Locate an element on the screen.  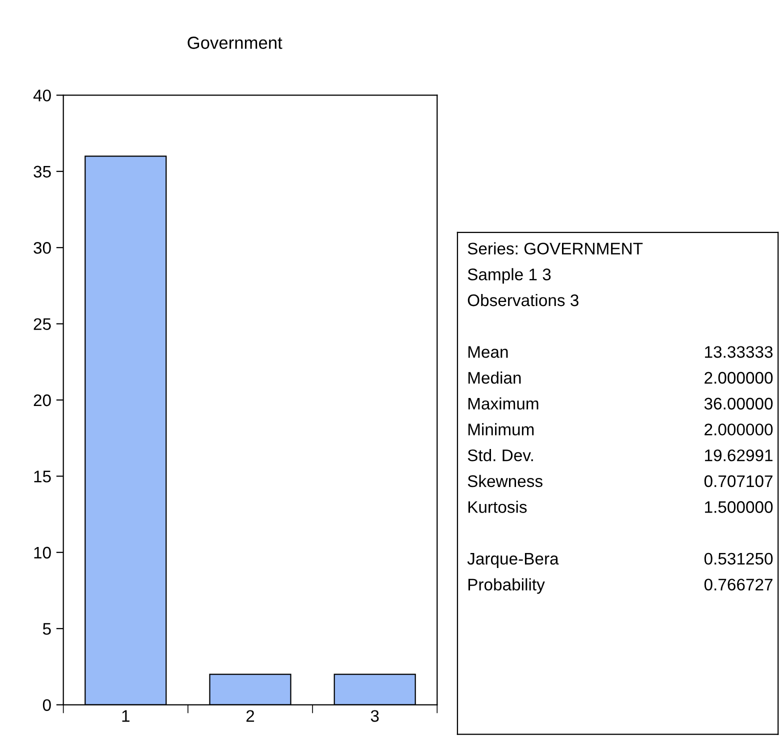
category-label: Median is located at coordinates (494, 377).